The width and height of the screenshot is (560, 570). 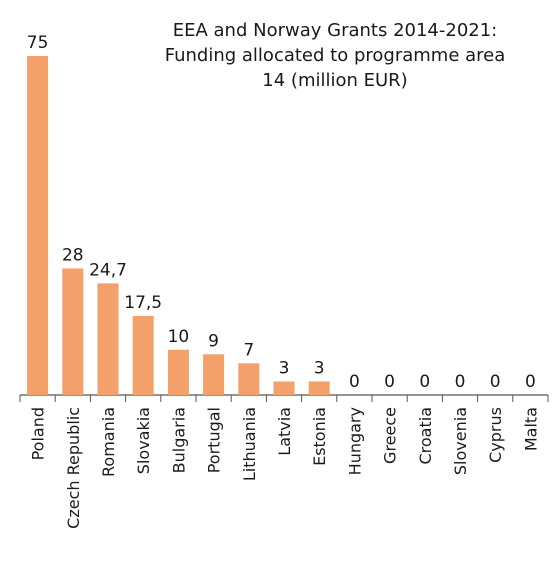 I want to click on bar-romania, so click(x=108, y=339).